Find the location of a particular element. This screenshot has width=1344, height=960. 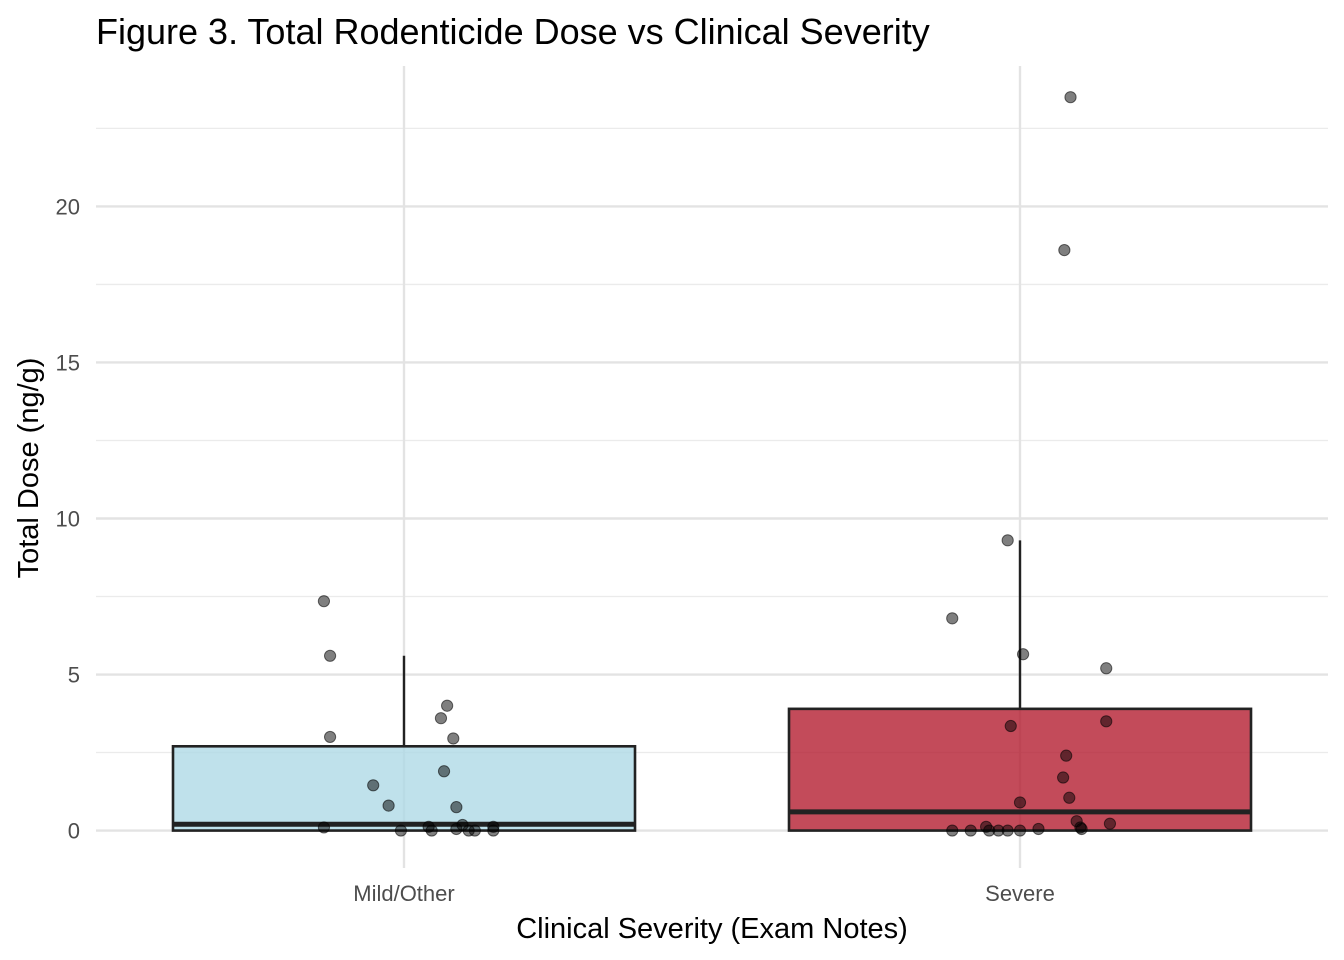

box-body is located at coordinates (404, 788).